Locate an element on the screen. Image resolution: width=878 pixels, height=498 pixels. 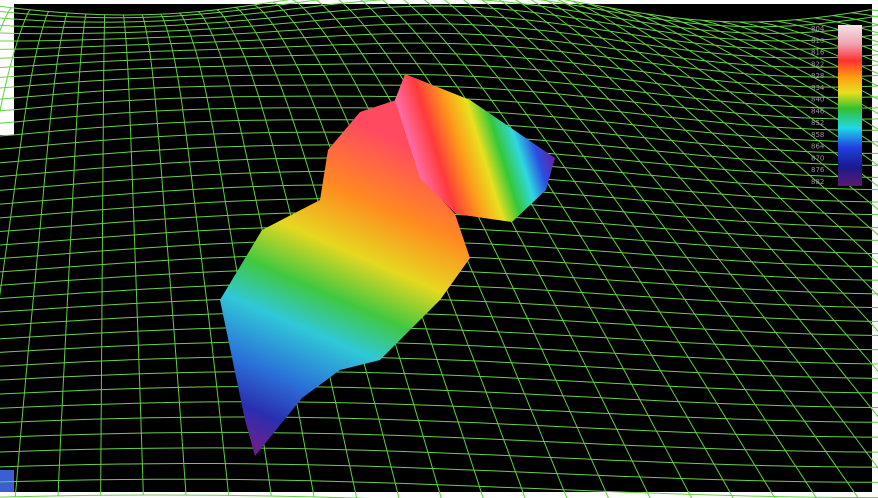
legend-label: 876 is located at coordinates (818, 170).